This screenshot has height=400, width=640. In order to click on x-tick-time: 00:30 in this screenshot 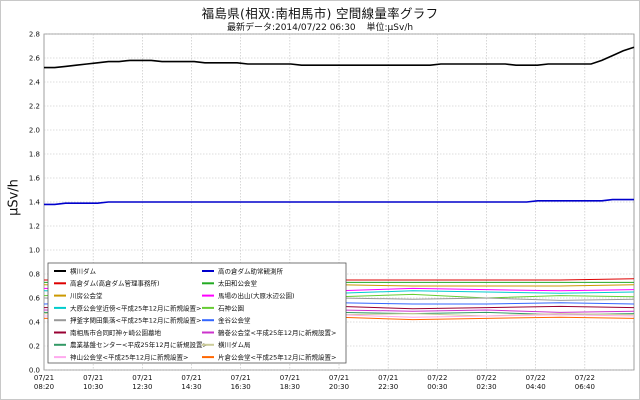, I will do `click(437, 387)`.